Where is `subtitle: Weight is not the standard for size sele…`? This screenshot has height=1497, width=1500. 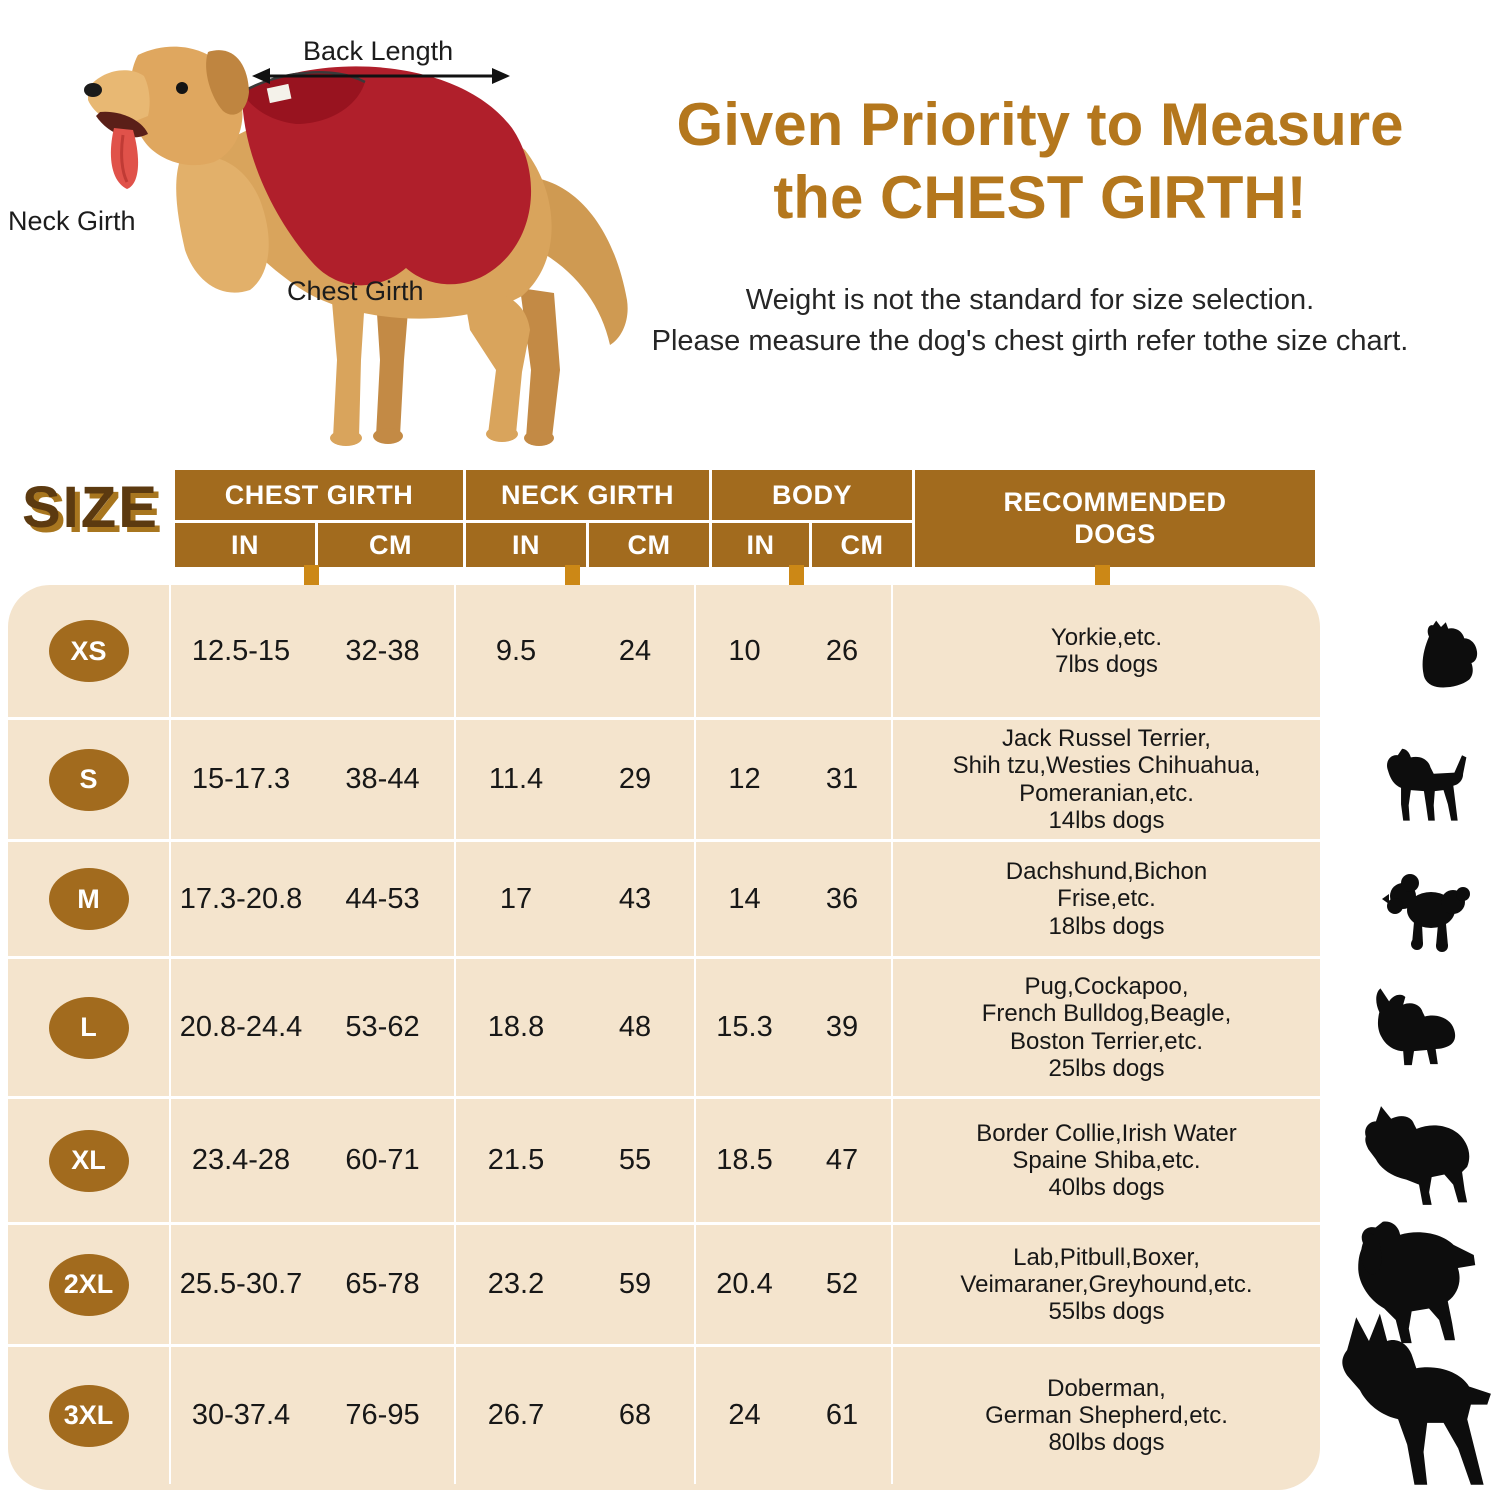 subtitle: Weight is not the standard for size sele… is located at coordinates (1030, 320).